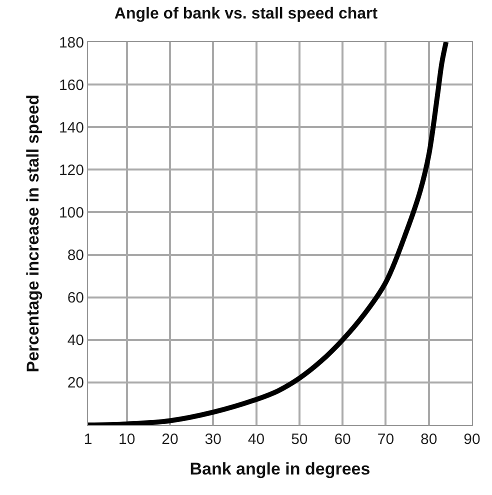 This screenshot has height=495, width=492. I want to click on x-tick-label: 30, so click(213, 439).